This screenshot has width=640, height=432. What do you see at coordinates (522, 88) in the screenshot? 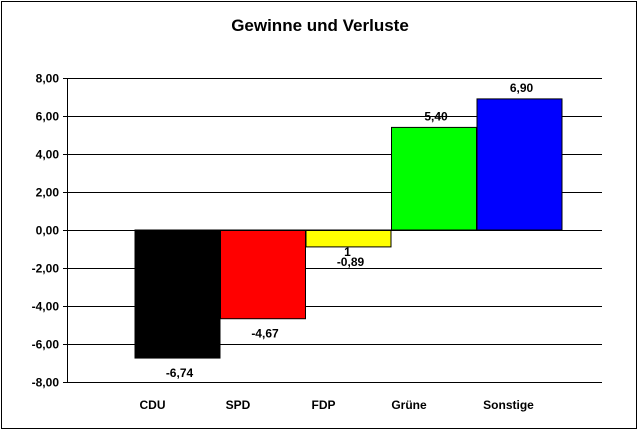
I see `data-label: 6,90` at bounding box center [522, 88].